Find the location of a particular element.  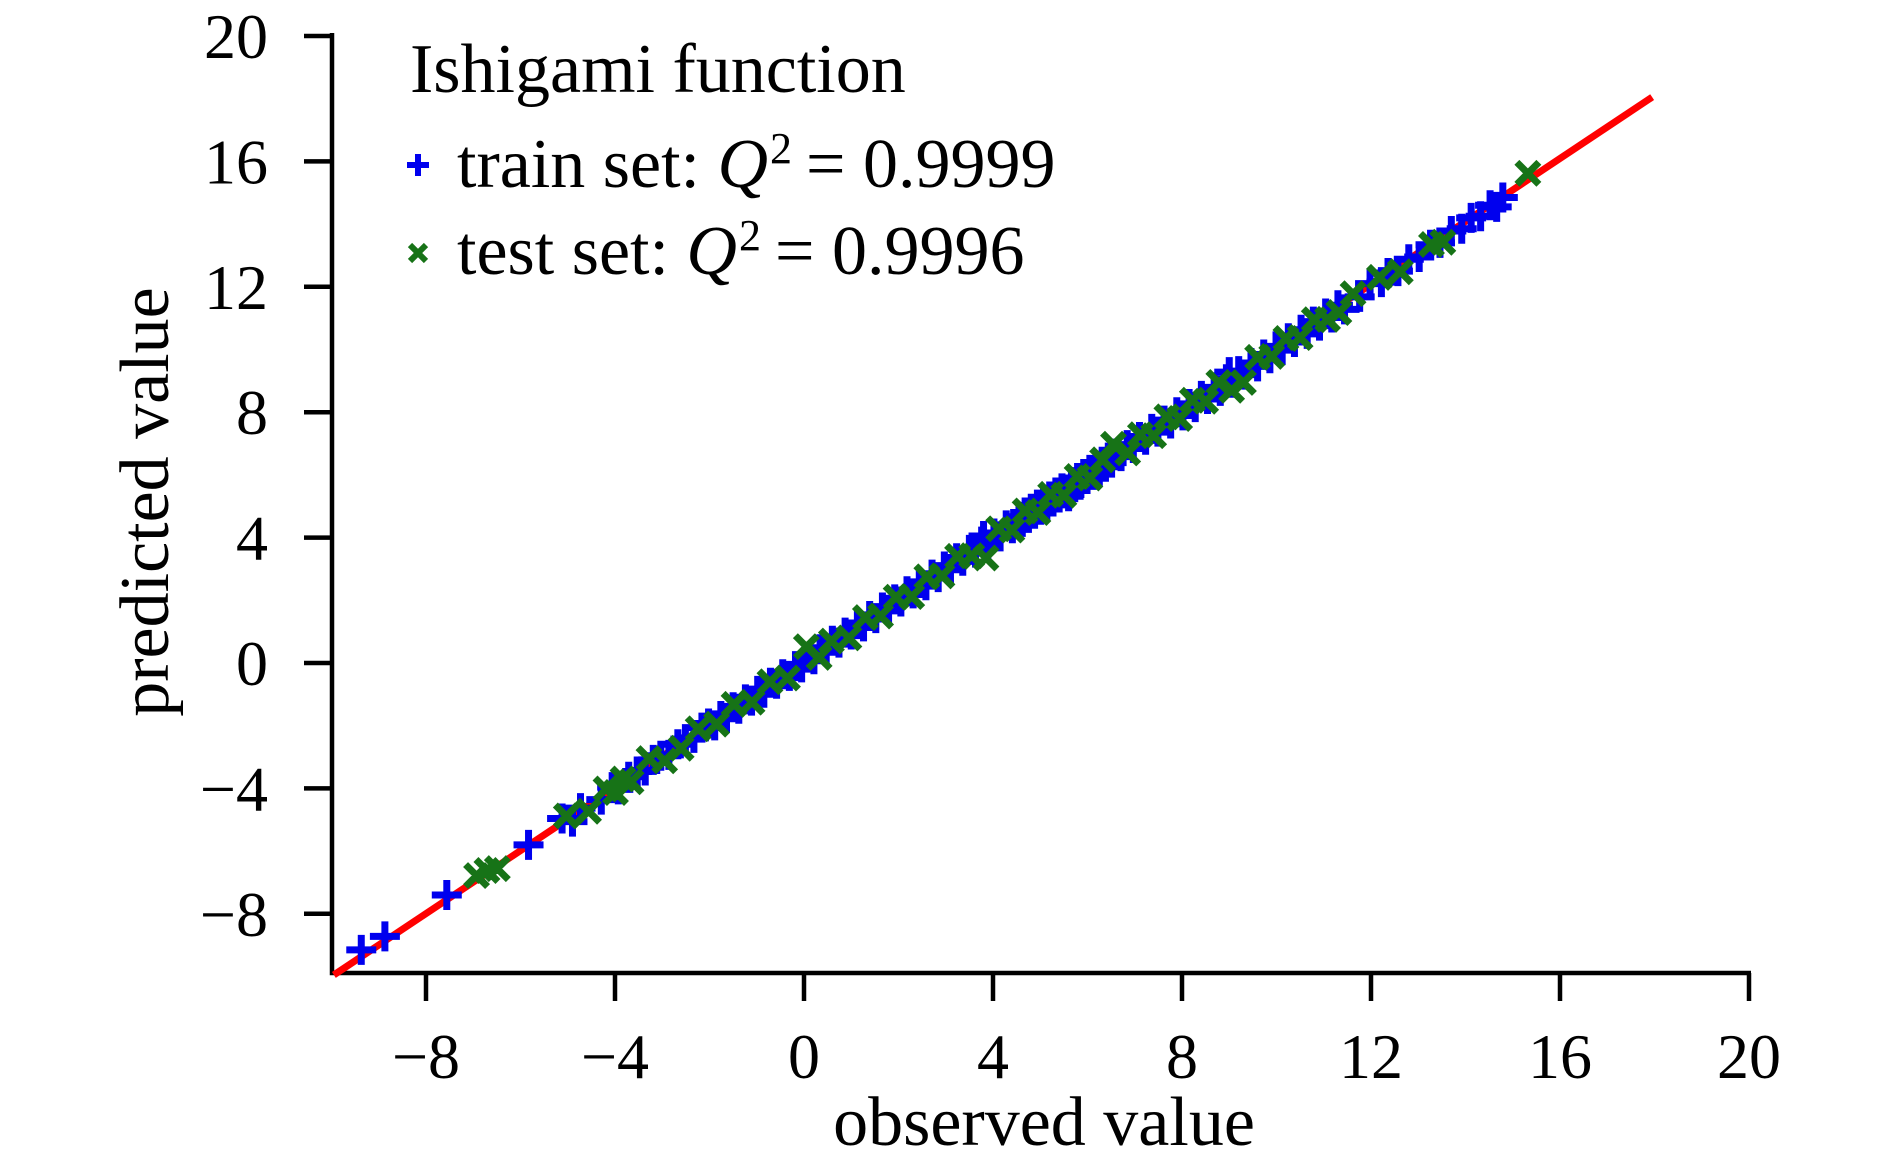

y-tick-label: −8 is located at coordinates (234, 914).